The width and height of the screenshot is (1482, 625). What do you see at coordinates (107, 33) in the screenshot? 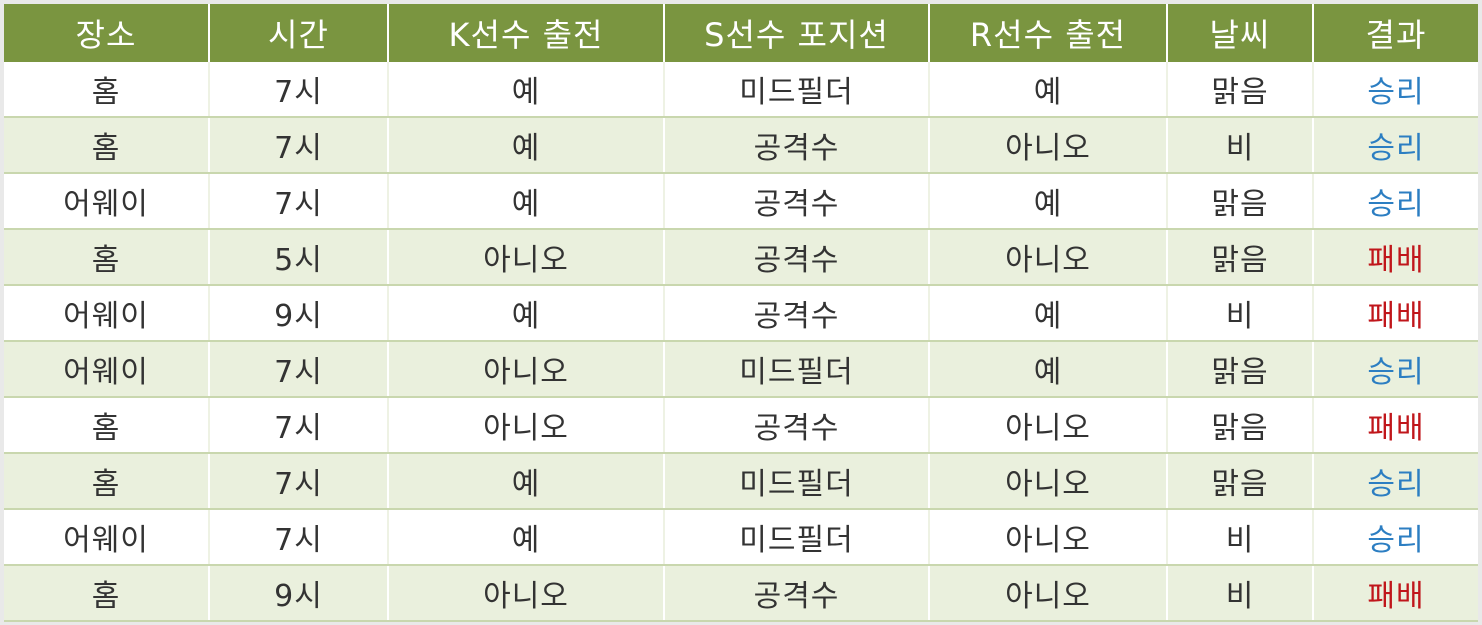
I see `column-header-place: 장소` at bounding box center [107, 33].